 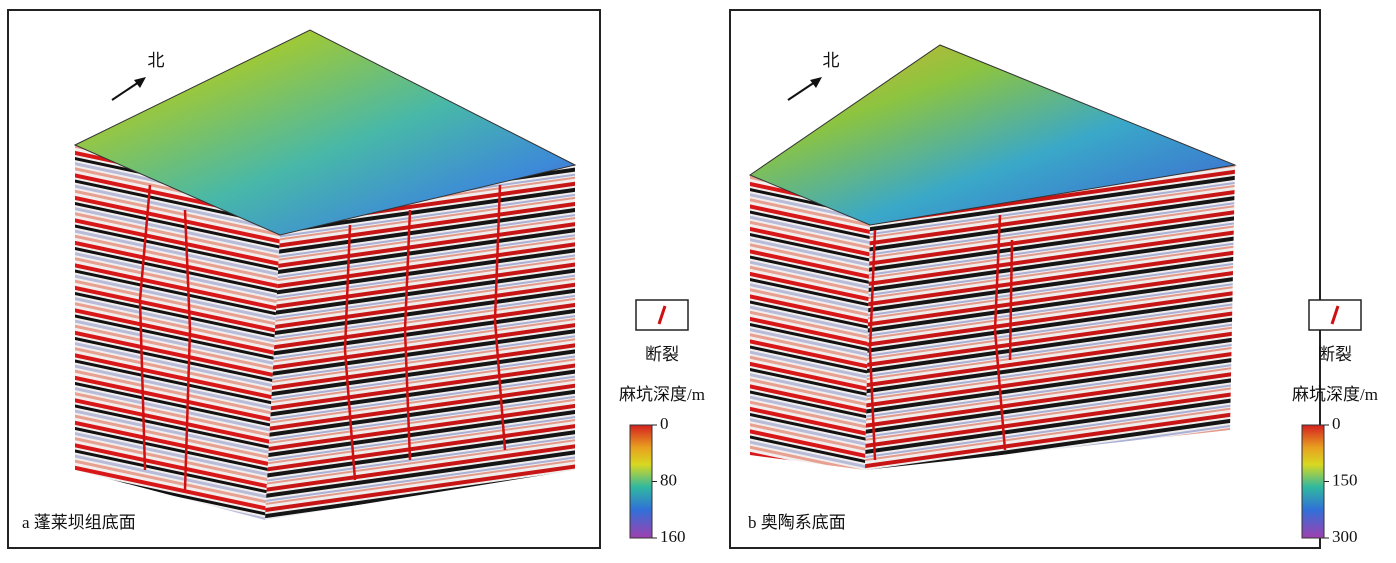 I want to click on caption: b 奥陶系底面, so click(x=797, y=522).